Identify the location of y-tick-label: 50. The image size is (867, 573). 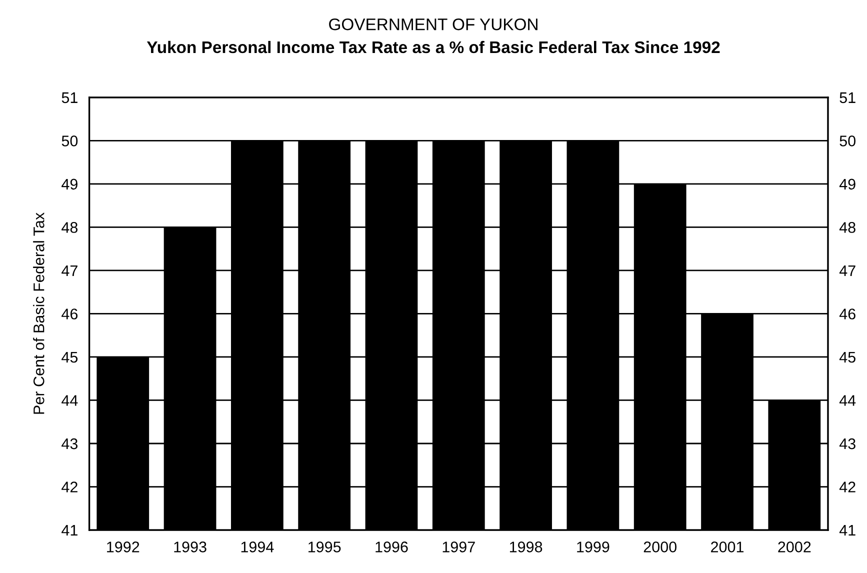
(70, 141).